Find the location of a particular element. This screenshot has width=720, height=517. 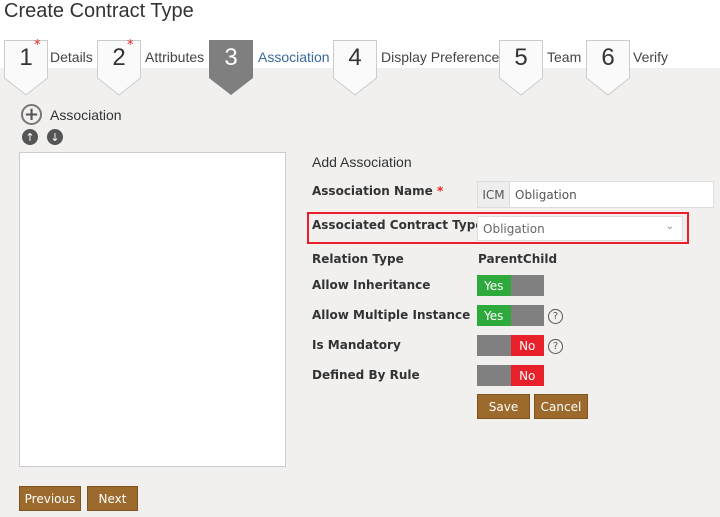

select-value: Obligation is located at coordinates (514, 228).